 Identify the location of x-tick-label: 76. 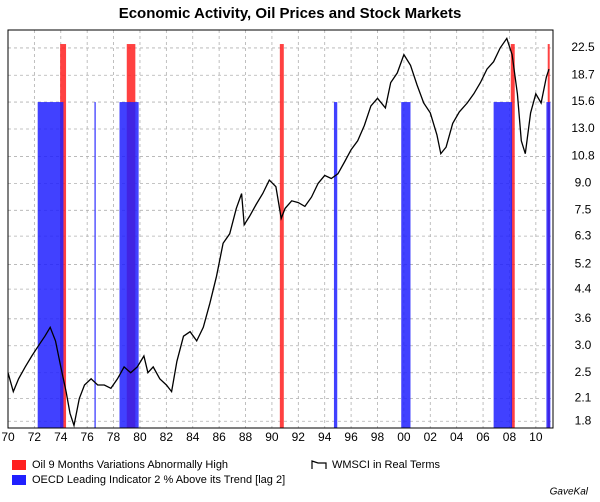
(87, 437).